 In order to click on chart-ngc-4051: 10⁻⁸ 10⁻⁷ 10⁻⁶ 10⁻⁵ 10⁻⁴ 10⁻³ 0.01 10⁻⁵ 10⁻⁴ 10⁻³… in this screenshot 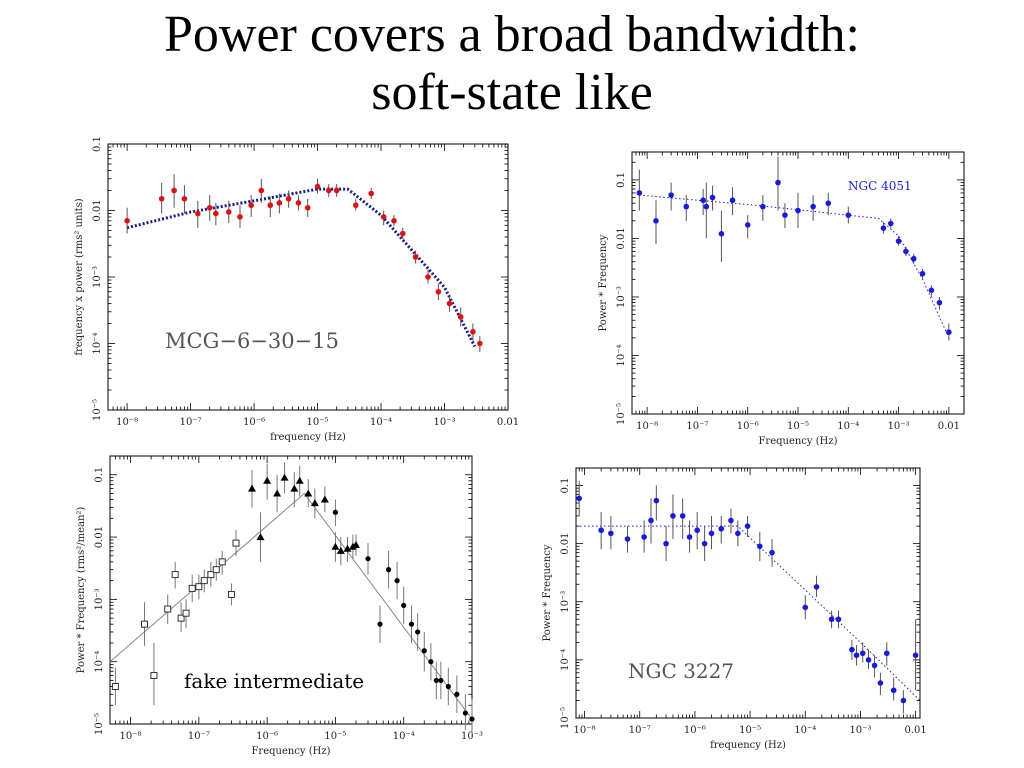, I will do `click(781, 299)`.